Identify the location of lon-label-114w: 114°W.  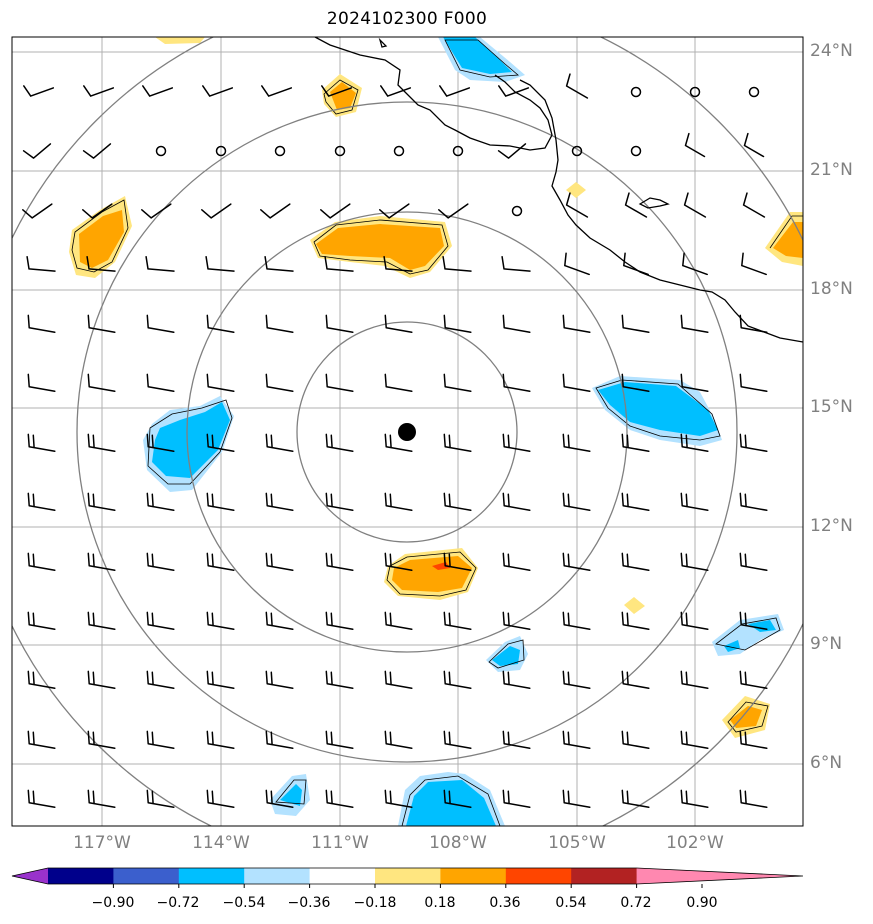
(221, 843).